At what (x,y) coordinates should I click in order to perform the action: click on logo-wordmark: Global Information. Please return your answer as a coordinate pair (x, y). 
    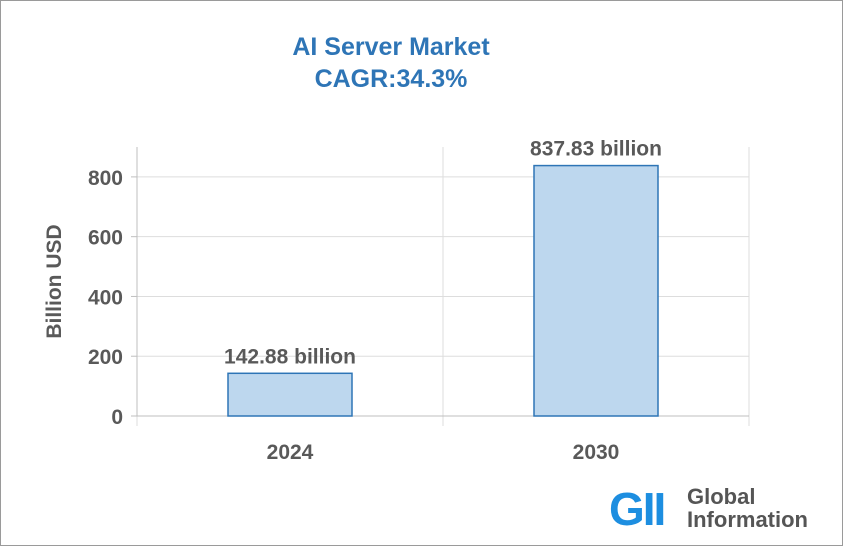
    Looking at the image, I should click on (747, 508).